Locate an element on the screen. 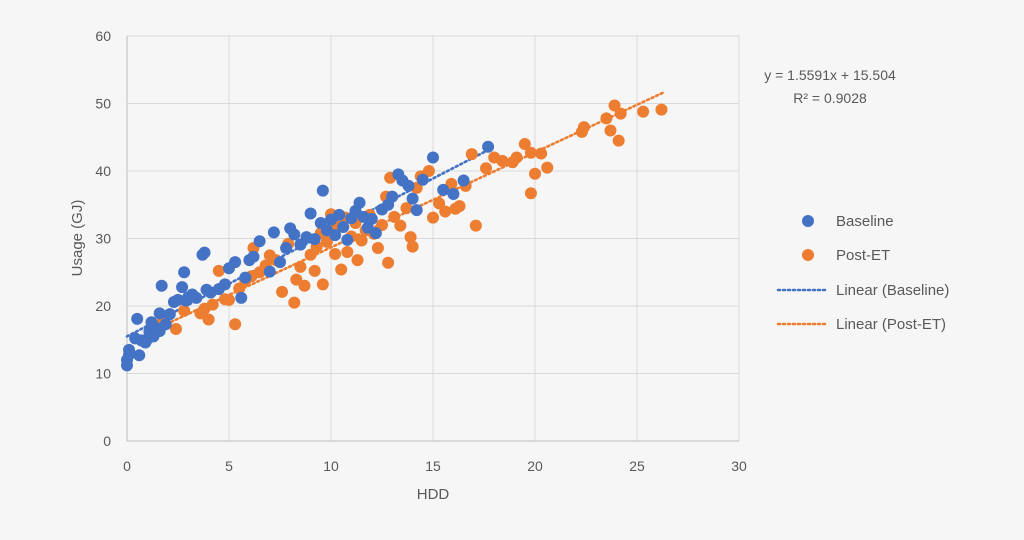  legend-label-linear-baseline: Linear (Baseline) is located at coordinates (892, 290).